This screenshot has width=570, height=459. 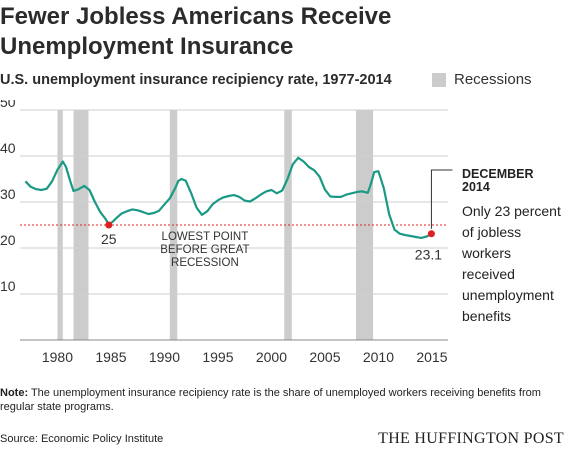 What do you see at coordinates (8, 194) in the screenshot?
I see `y-tick-label-30: 30` at bounding box center [8, 194].